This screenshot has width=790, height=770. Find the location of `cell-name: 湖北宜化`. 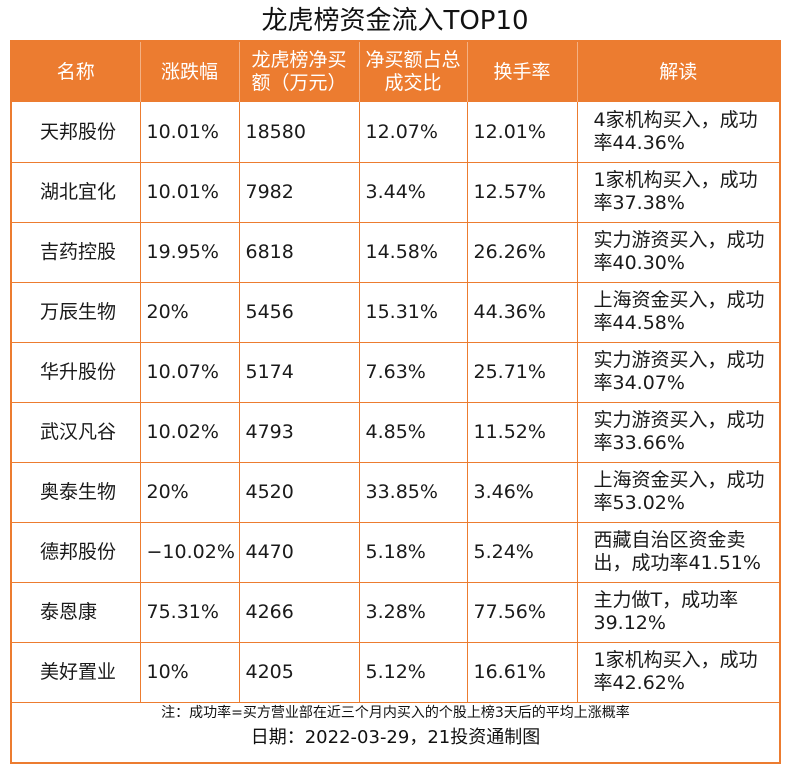

cell-name: 湖北宜化 is located at coordinates (76, 192).